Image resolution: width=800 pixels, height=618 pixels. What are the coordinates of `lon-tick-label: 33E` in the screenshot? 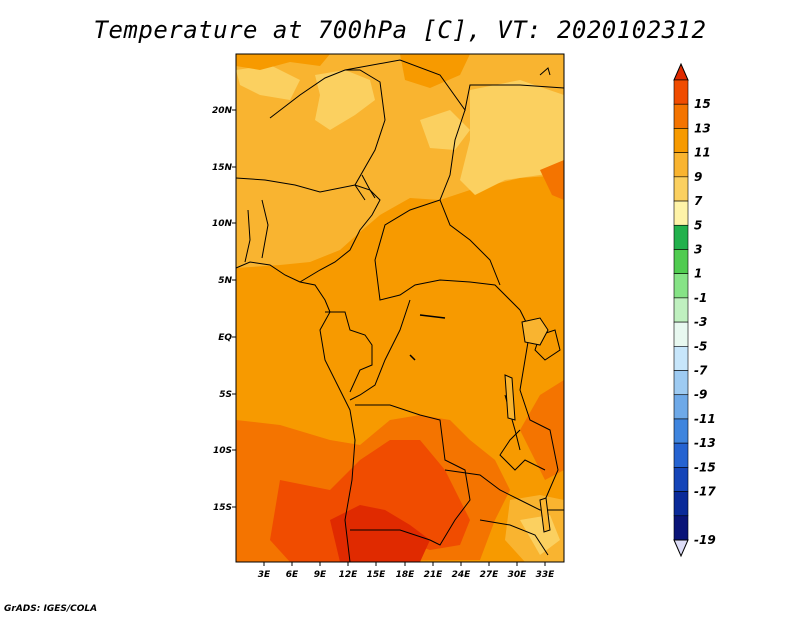 It's located at (546, 575).